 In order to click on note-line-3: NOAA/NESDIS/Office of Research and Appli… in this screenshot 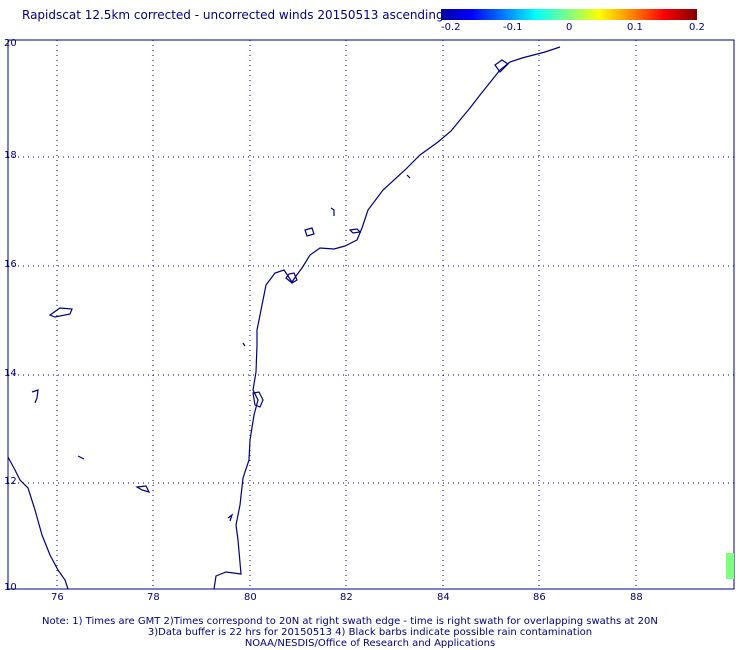, I will do `click(370, 643)`.